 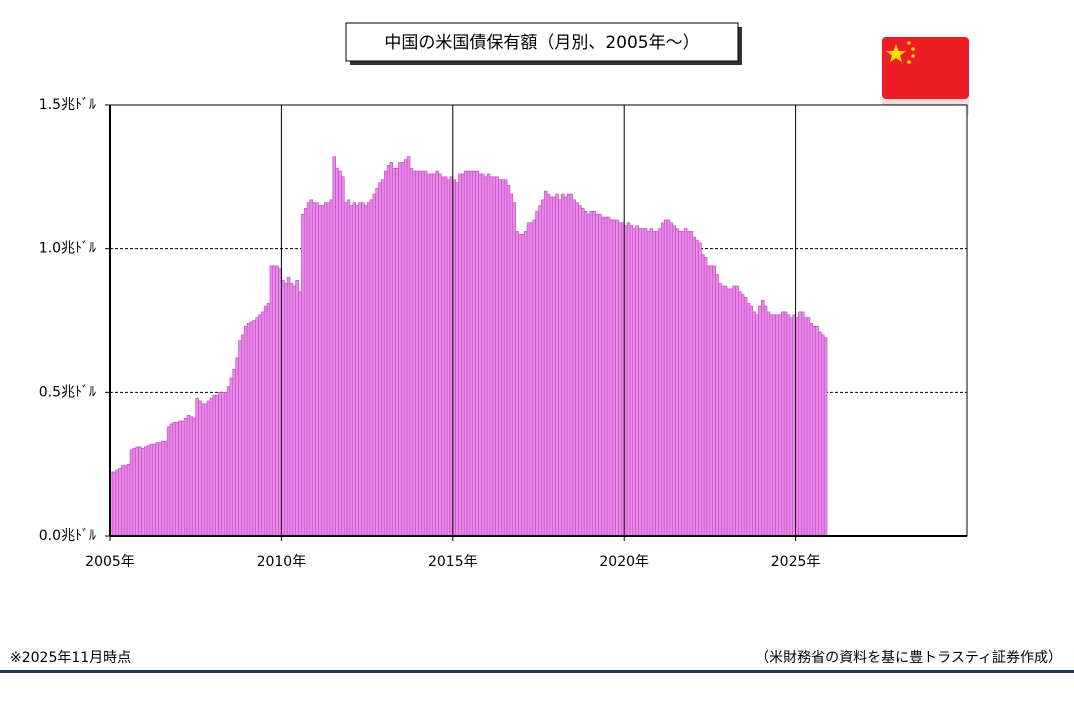 What do you see at coordinates (541, 43) in the screenshot?
I see `chart-title: 中国の米国債保有額（月別、2005年～）` at bounding box center [541, 43].